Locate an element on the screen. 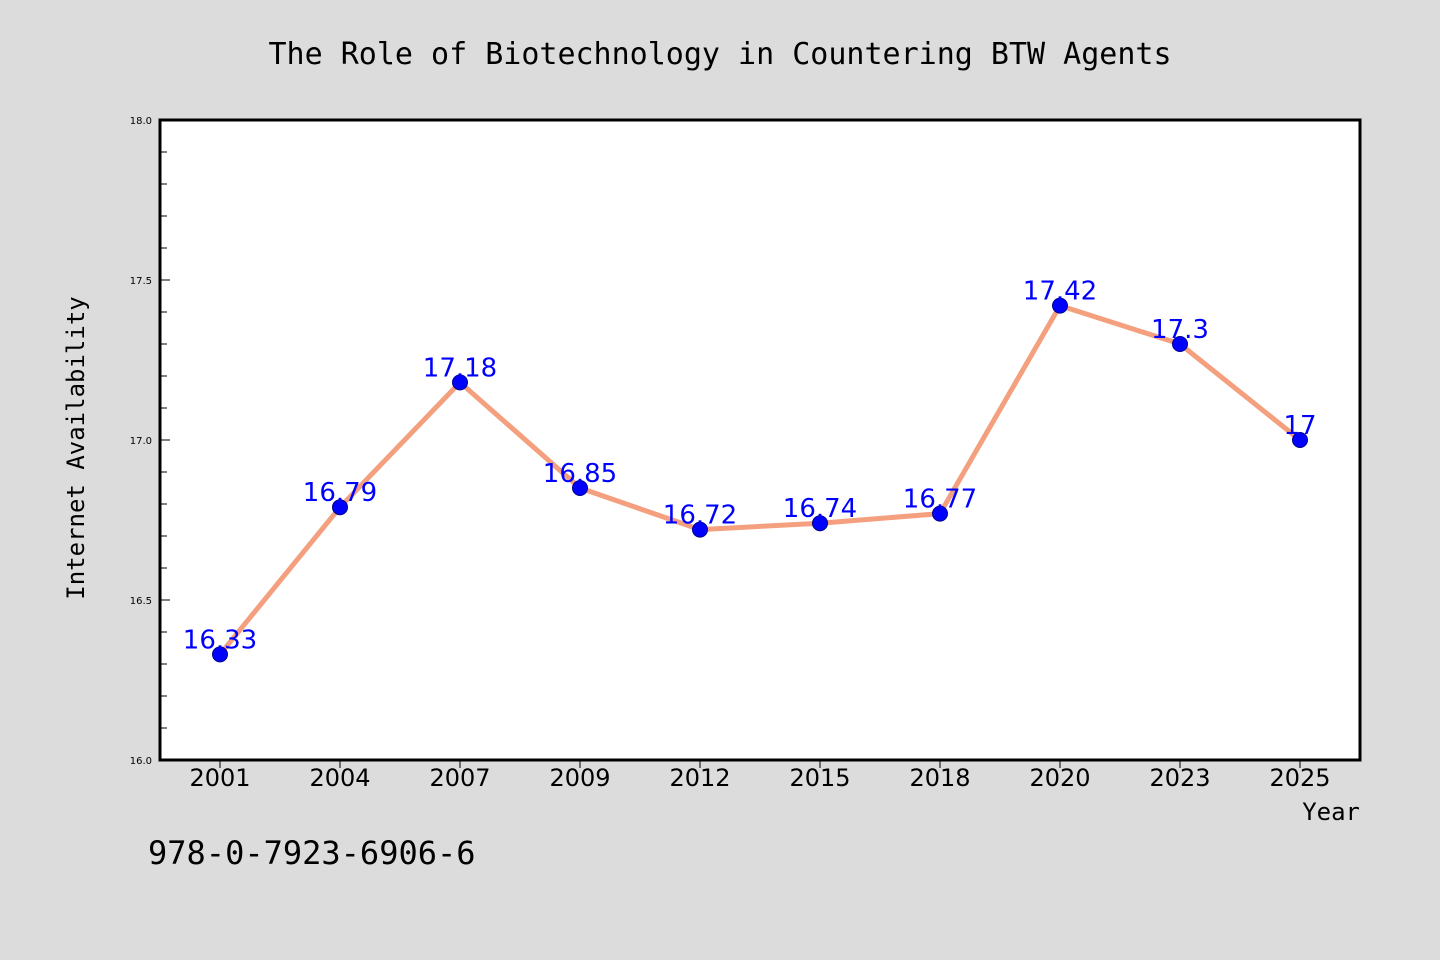  y-axis-label: Internet Availability is located at coordinates (76, 447).